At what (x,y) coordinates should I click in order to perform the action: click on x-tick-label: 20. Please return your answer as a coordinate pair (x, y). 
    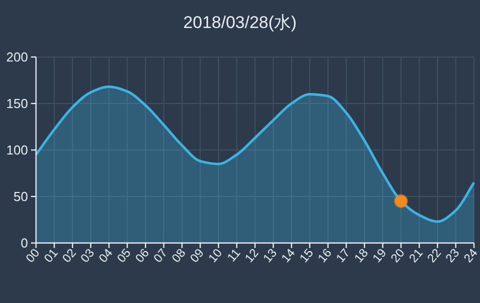
    Looking at the image, I should click on (398, 256).